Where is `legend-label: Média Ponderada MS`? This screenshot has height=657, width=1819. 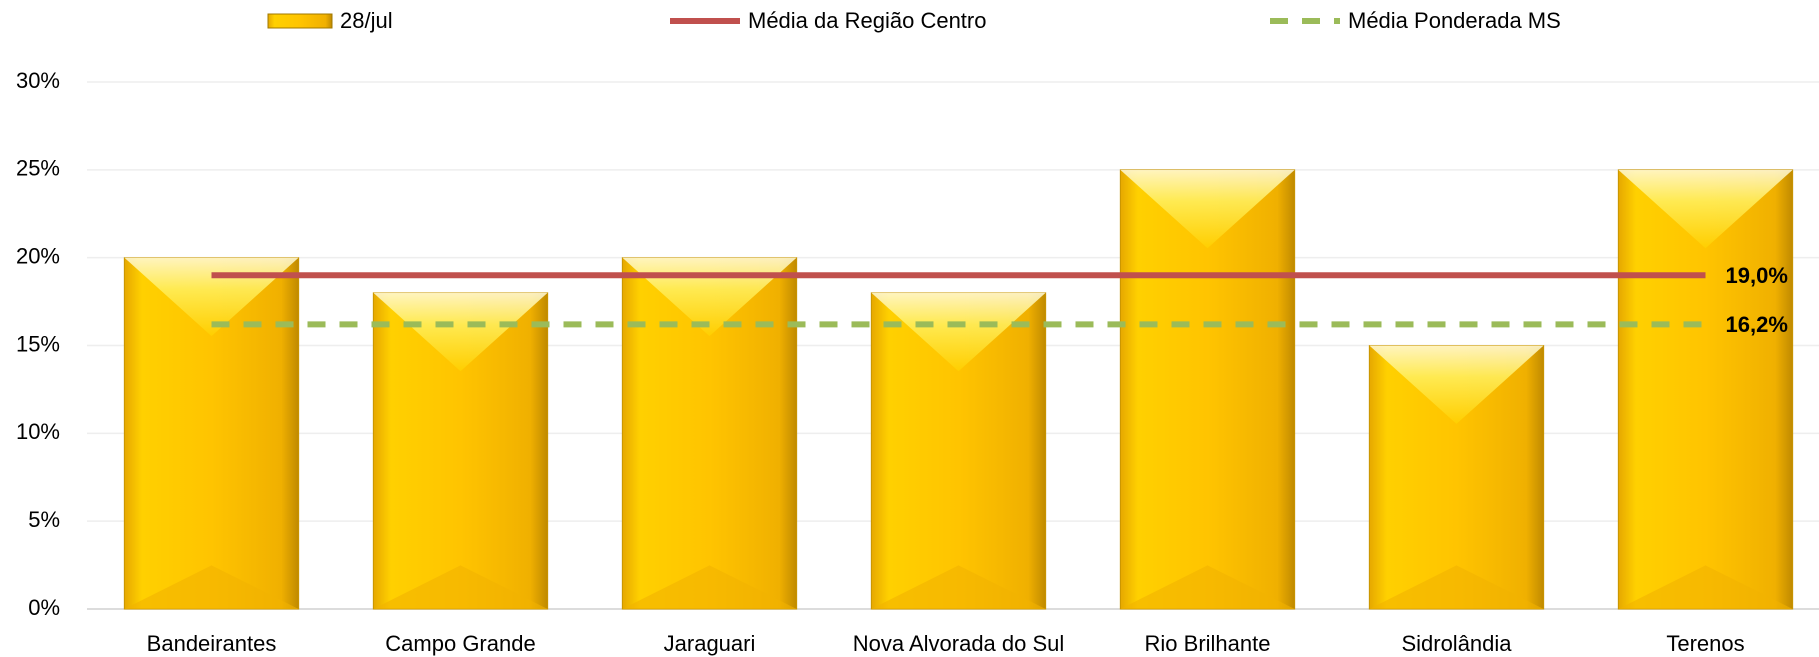
legend-label: Média Ponderada MS is located at coordinates (1454, 20).